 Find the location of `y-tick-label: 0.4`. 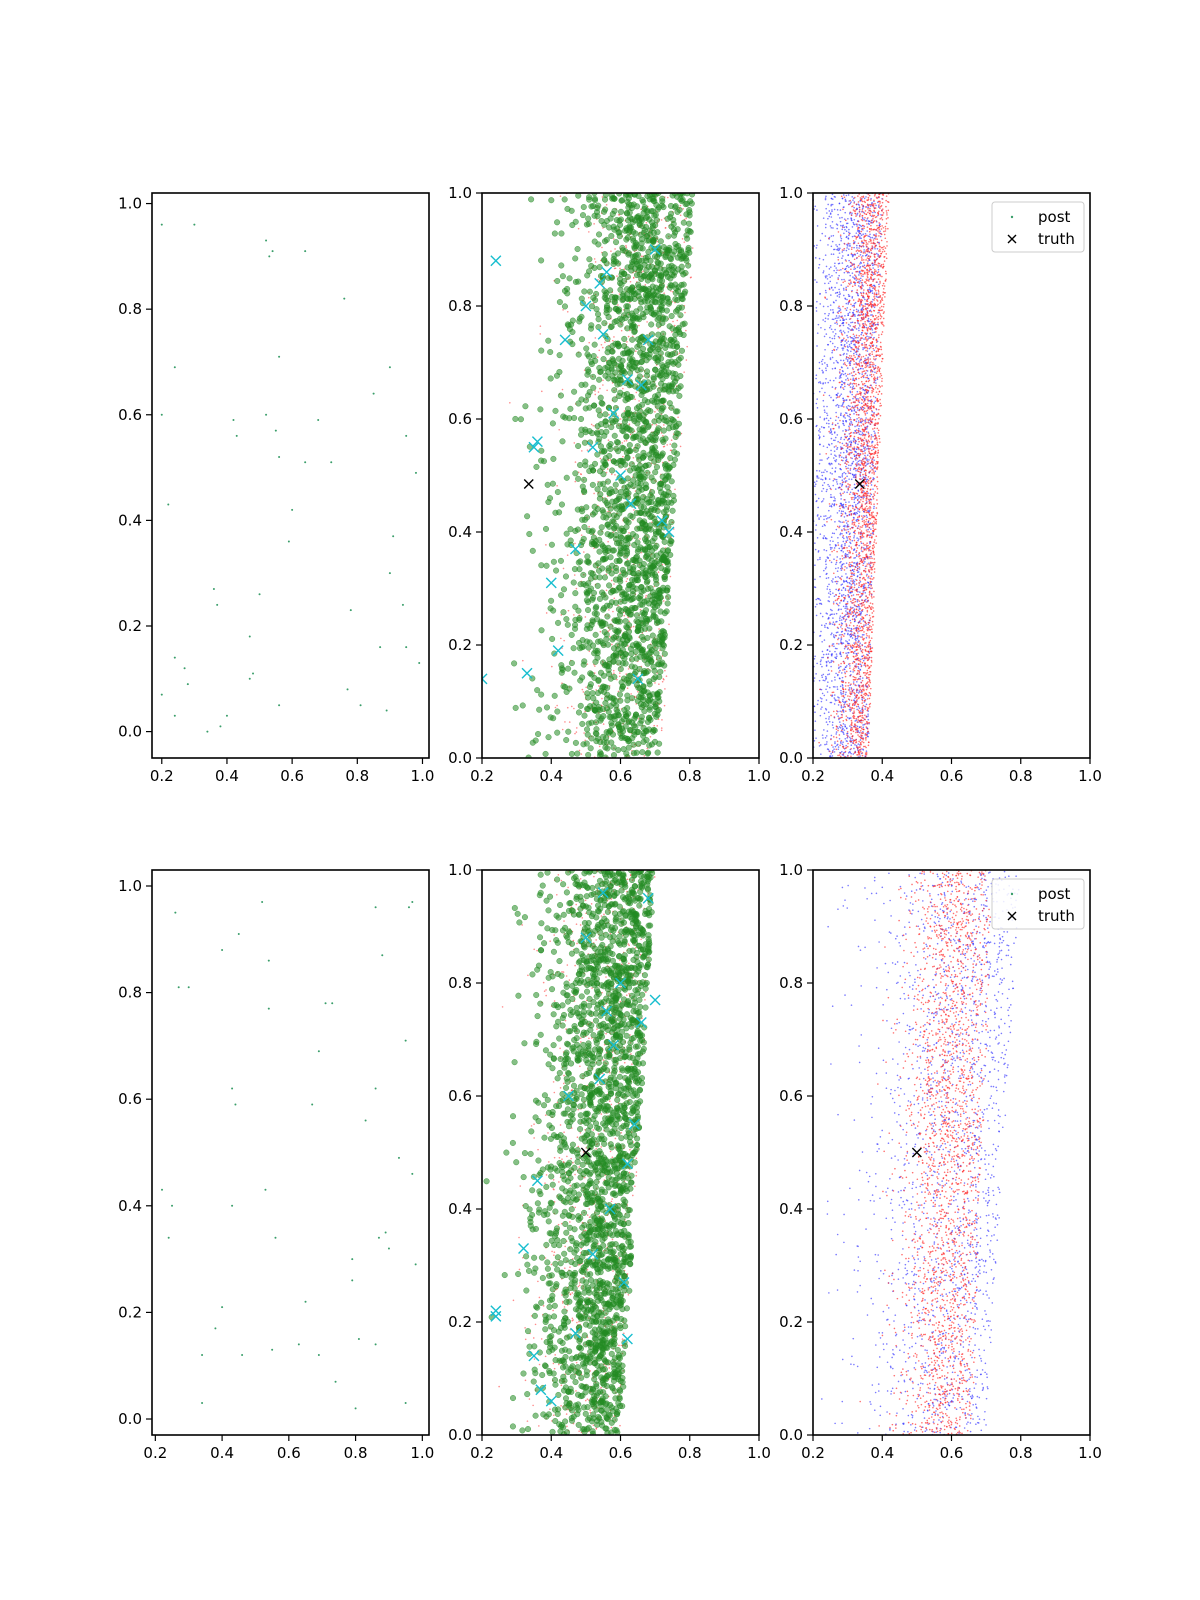

y-tick-label: 0.4 is located at coordinates (130, 520).